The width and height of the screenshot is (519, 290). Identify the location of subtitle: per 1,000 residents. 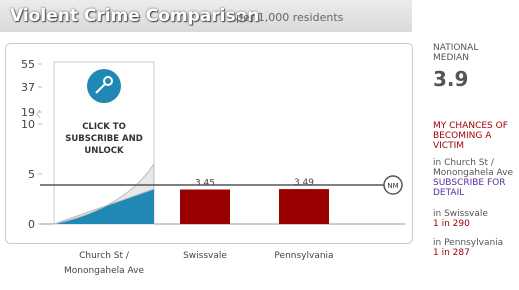
(290, 17).